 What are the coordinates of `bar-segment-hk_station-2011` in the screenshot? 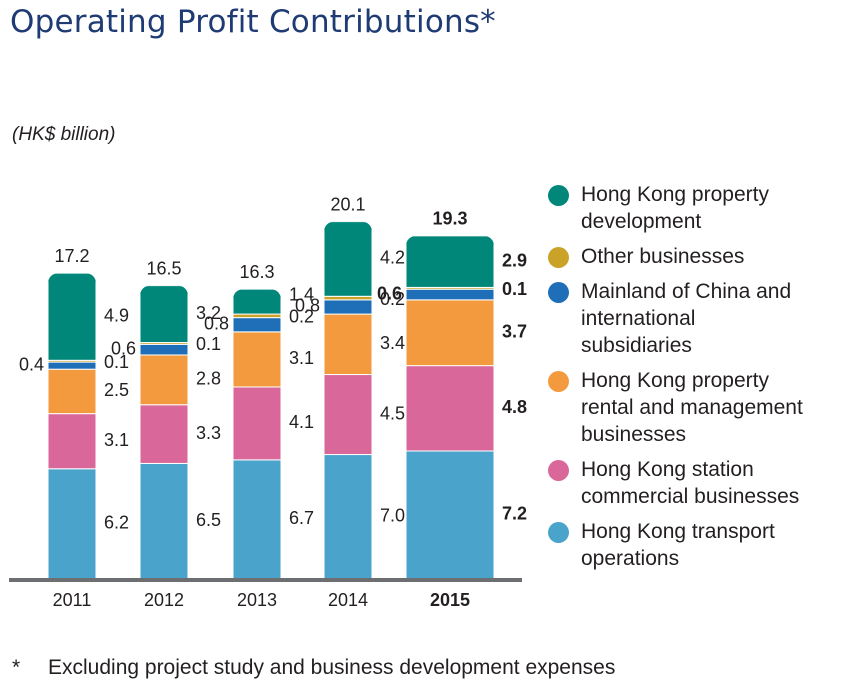 It's located at (72, 441).